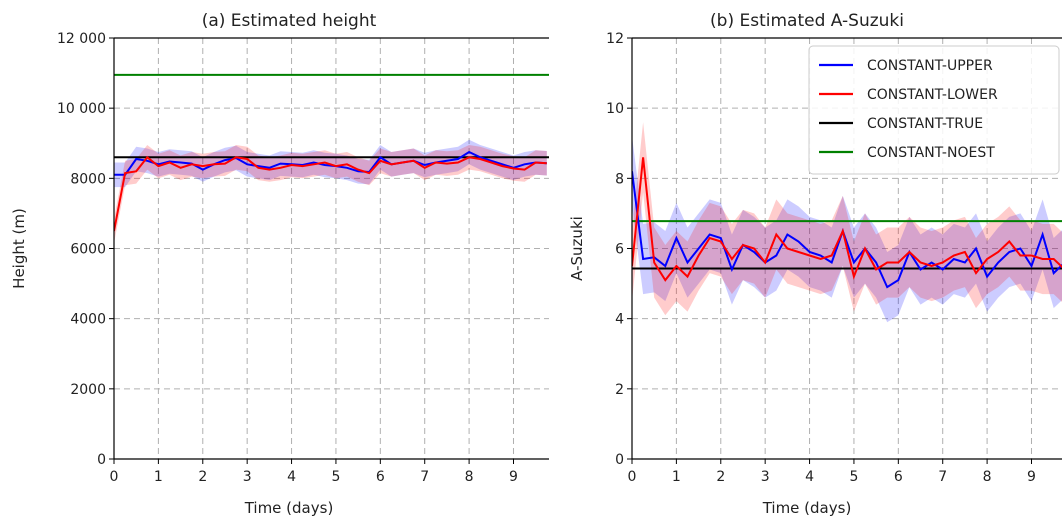 This screenshot has width=1062, height=520. Describe the element at coordinates (88, 179) in the screenshot. I see `y-tick-label: 8000` at that location.